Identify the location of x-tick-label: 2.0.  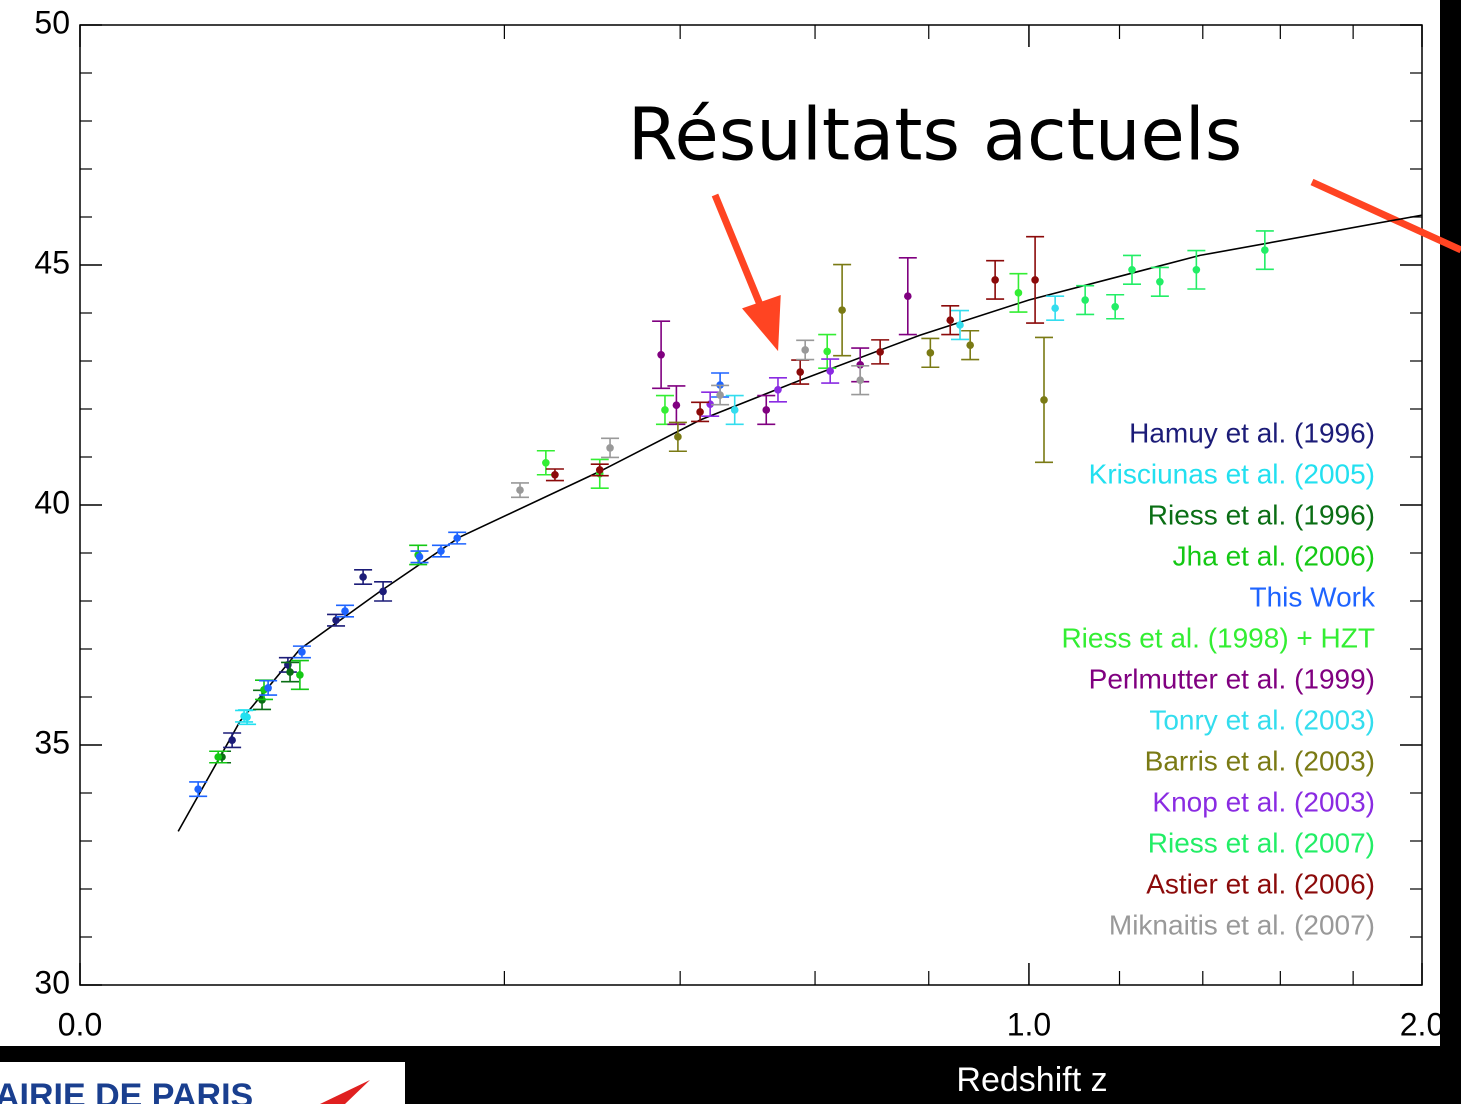
(1422, 1024).